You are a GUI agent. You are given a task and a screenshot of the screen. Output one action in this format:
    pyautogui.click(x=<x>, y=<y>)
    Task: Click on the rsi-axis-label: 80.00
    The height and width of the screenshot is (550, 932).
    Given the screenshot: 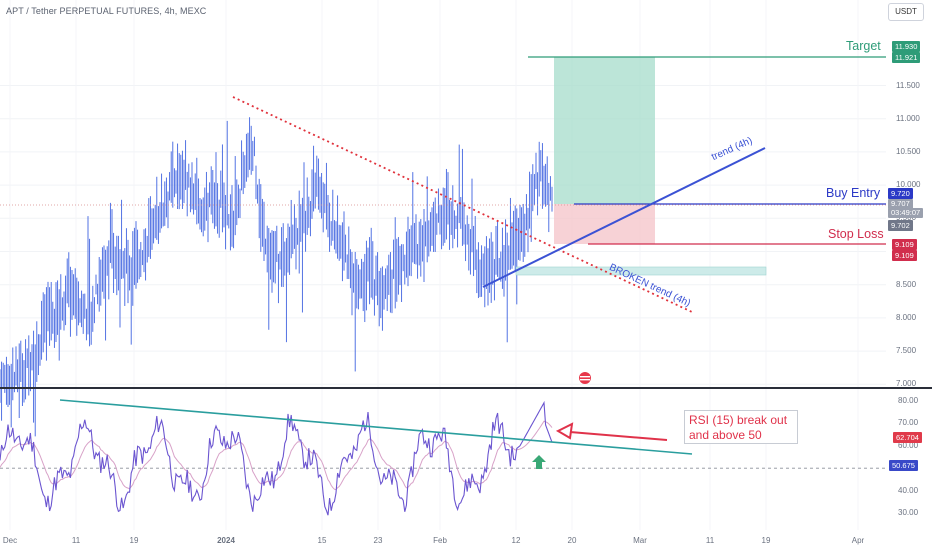 What is the action you would take?
    pyautogui.click(x=908, y=400)
    